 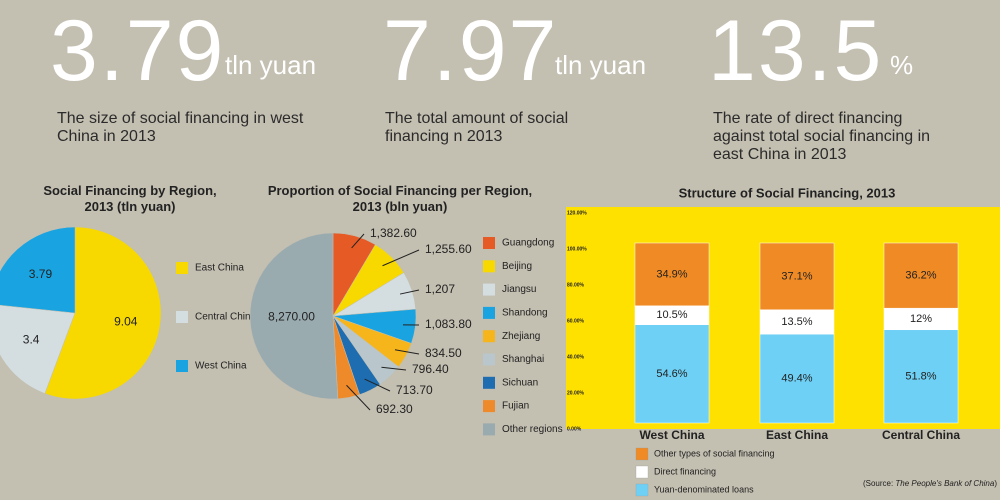 I want to click on value-label: 834.50, so click(x=443, y=353).